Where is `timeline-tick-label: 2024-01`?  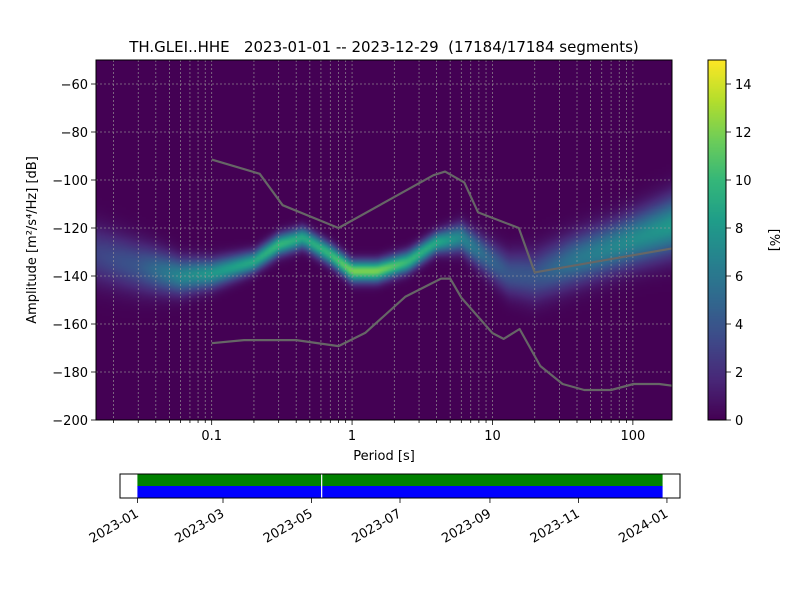 timeline-tick-label: 2024-01 is located at coordinates (643, 526).